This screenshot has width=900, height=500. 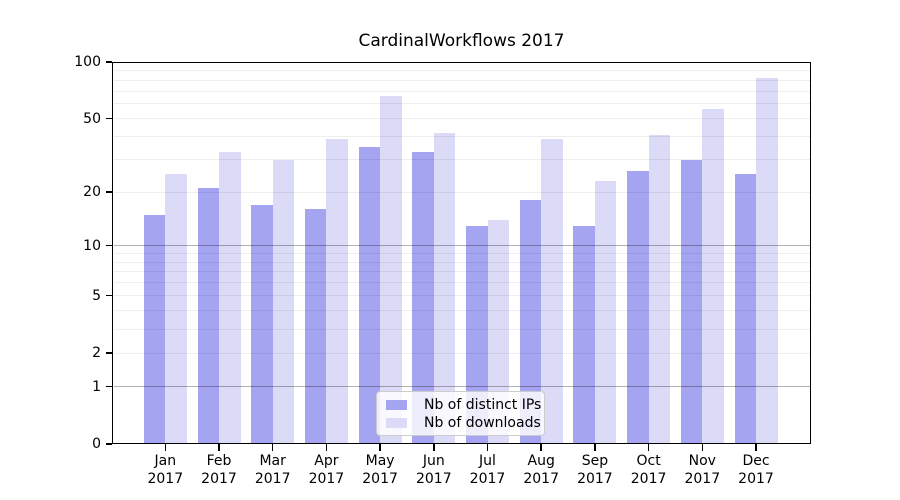 What do you see at coordinates (165, 461) in the screenshot?
I see `x-tick-month: Jan` at bounding box center [165, 461].